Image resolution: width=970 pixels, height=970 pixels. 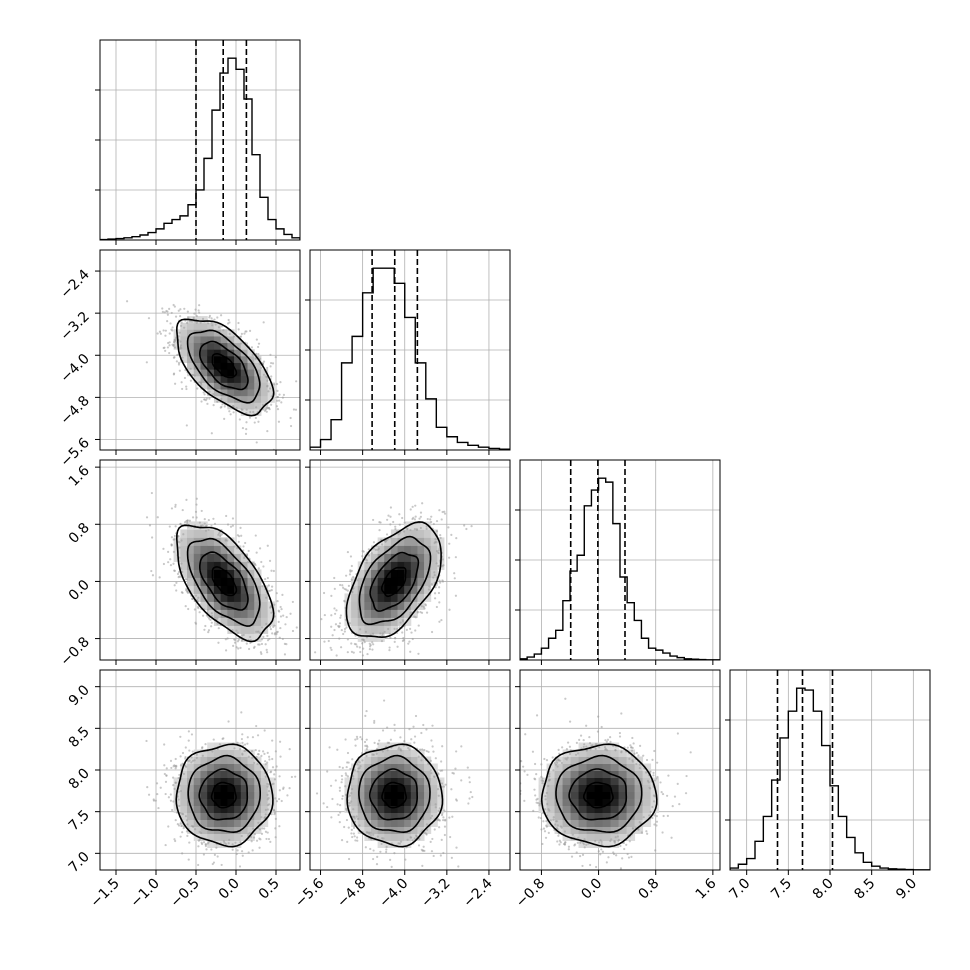 I want to click on contour-line, so click(x=395, y=795).